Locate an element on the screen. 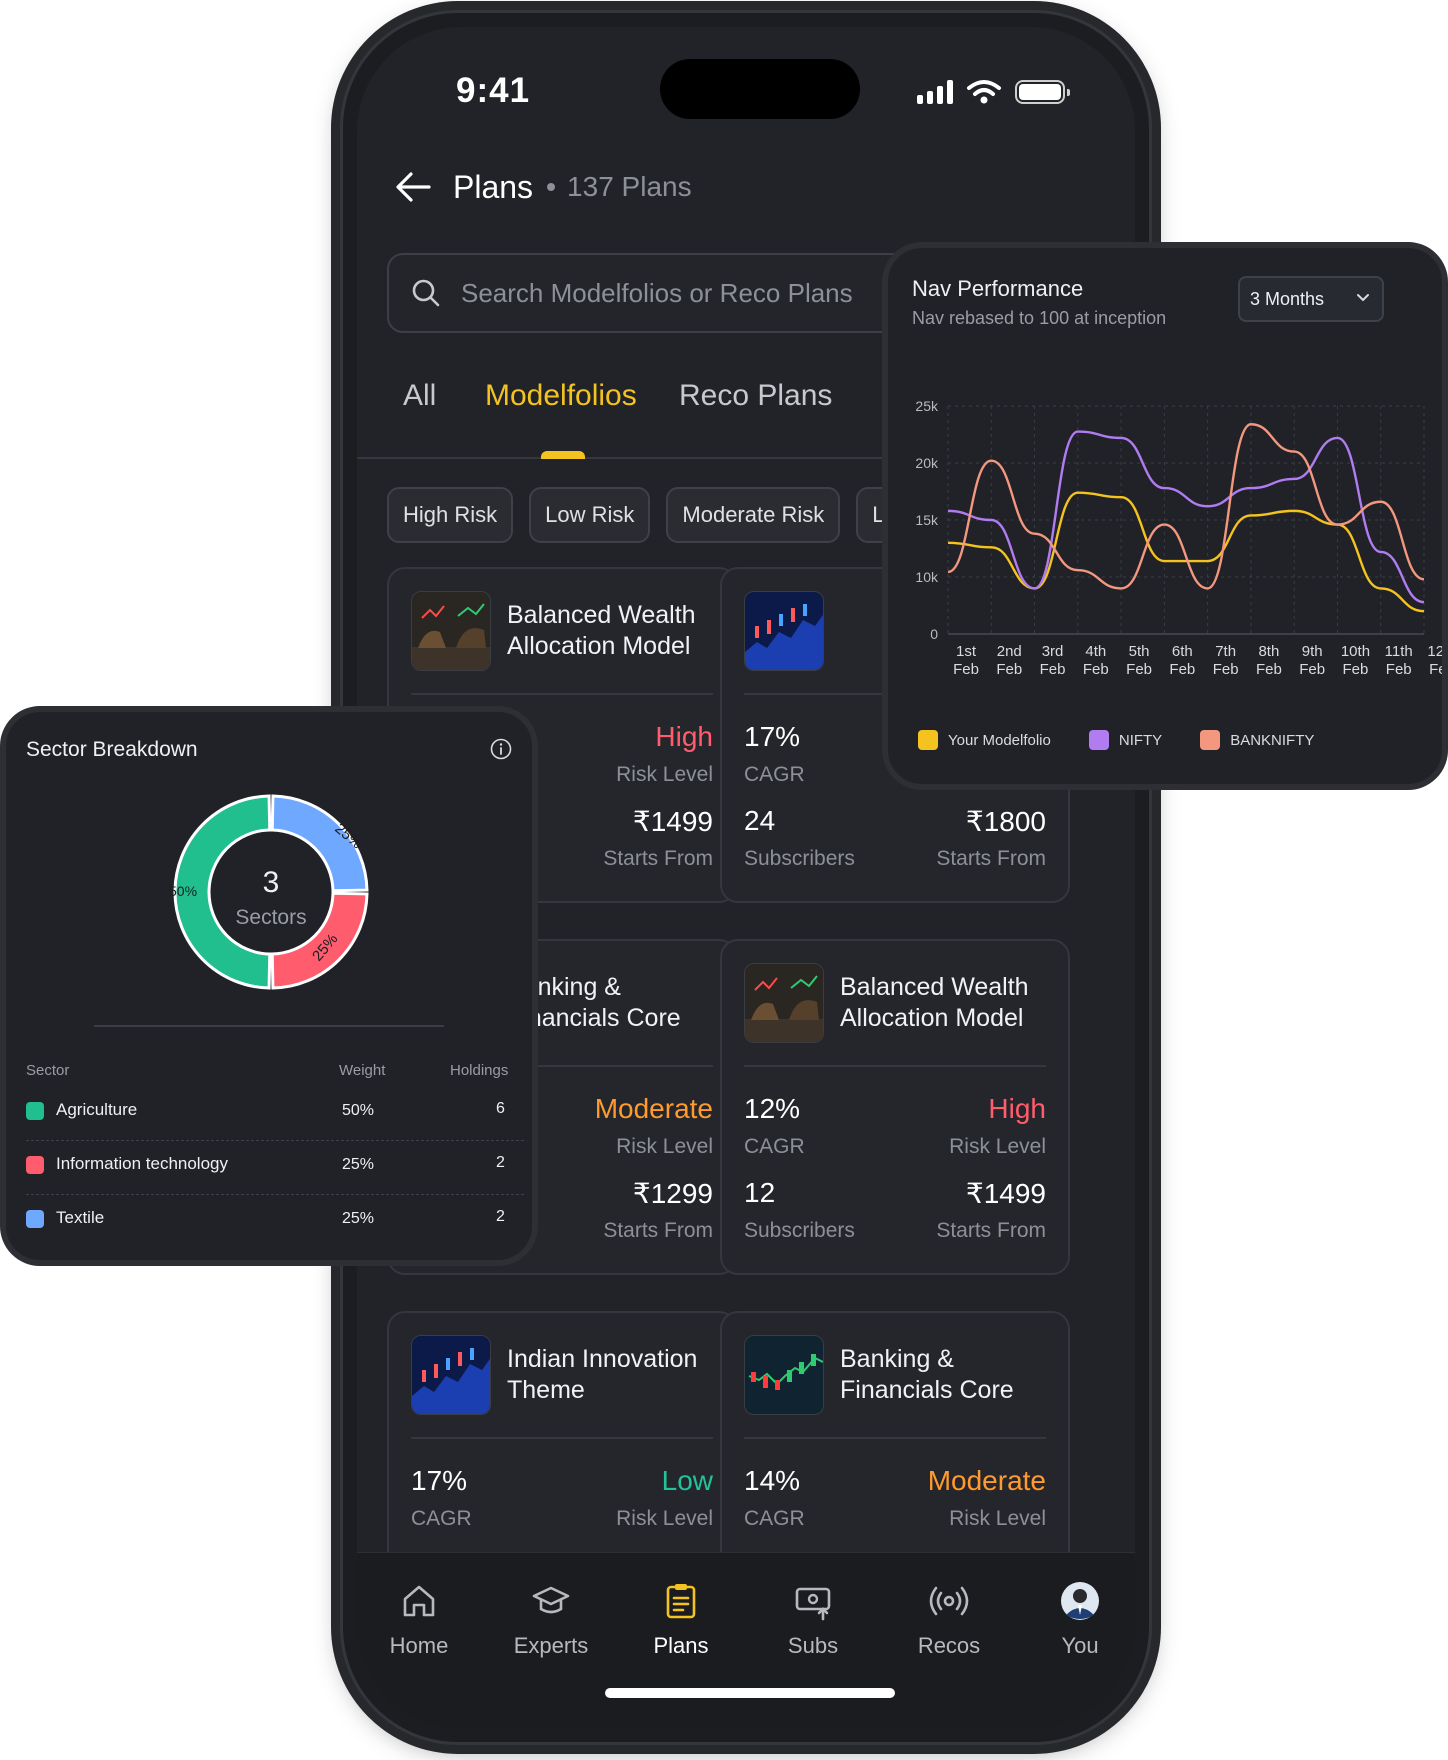  x-tick-label: 11th is located at coordinates (1399, 651).